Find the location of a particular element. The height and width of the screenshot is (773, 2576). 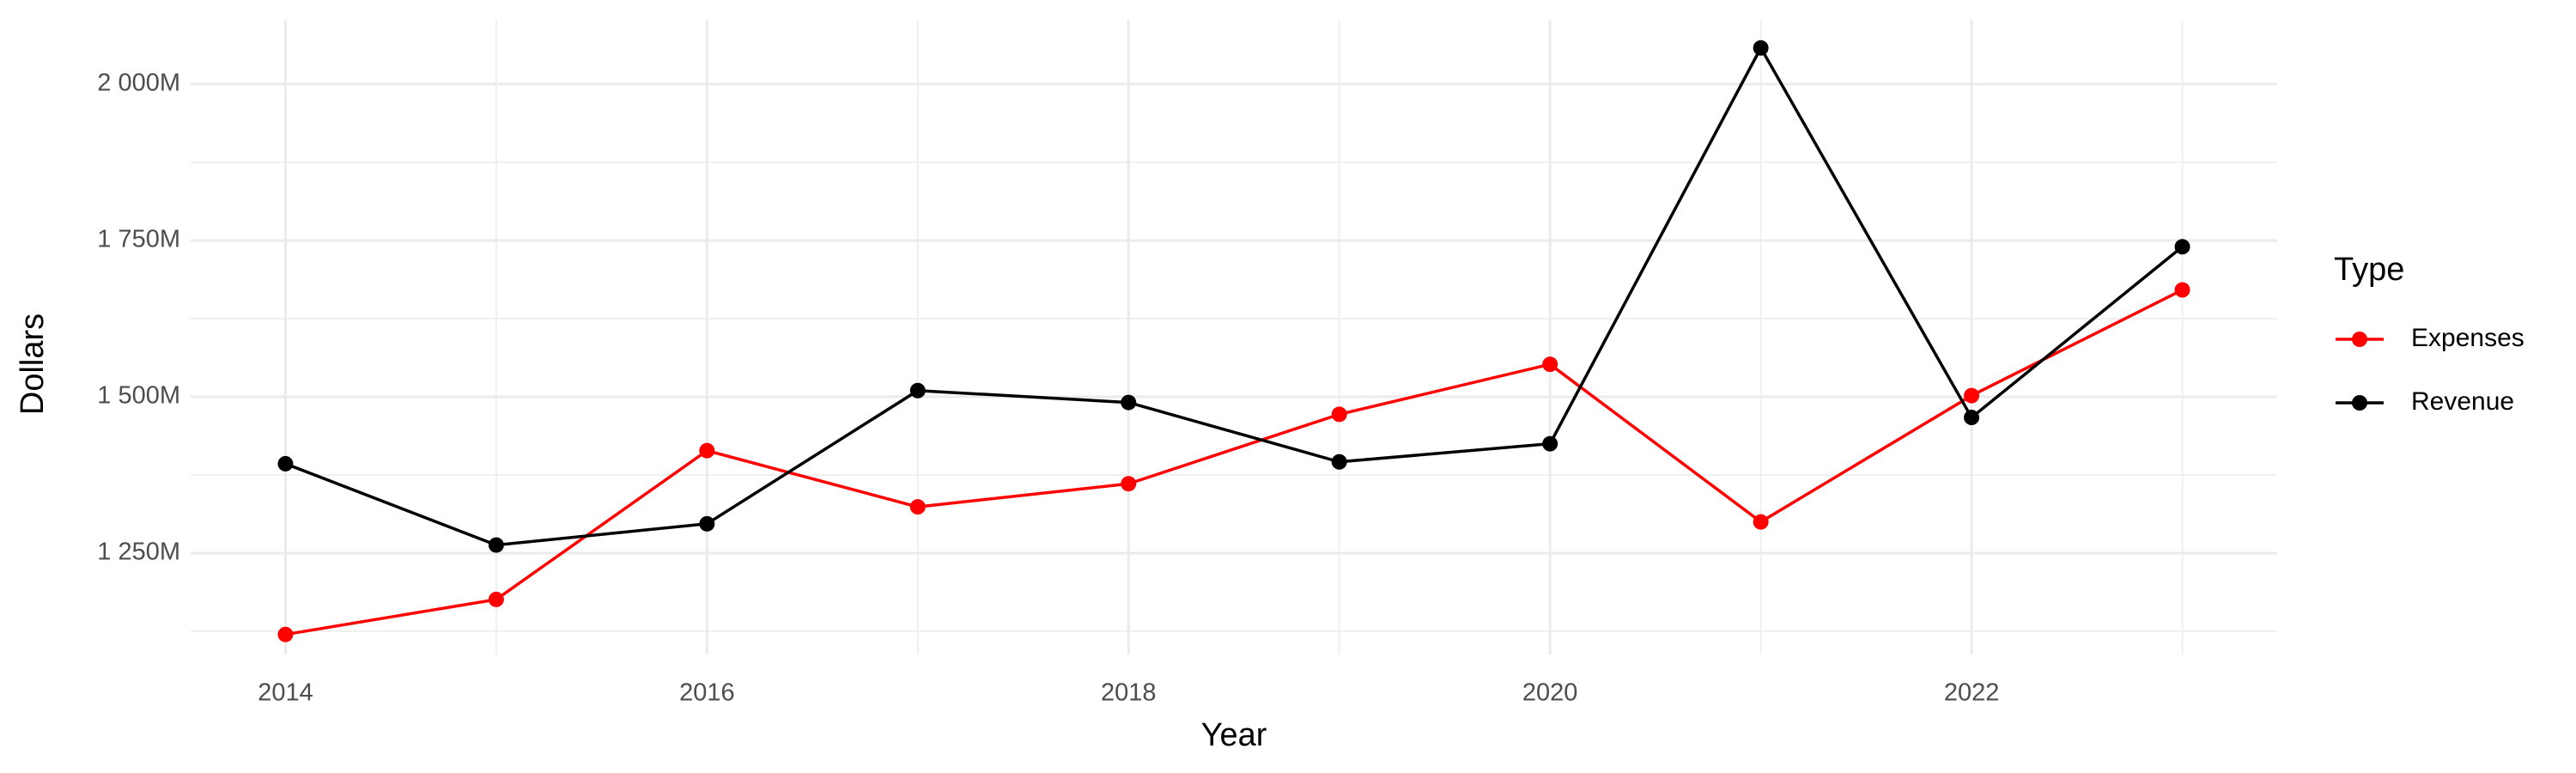

x-tick-label: 2020 is located at coordinates (1550, 693).